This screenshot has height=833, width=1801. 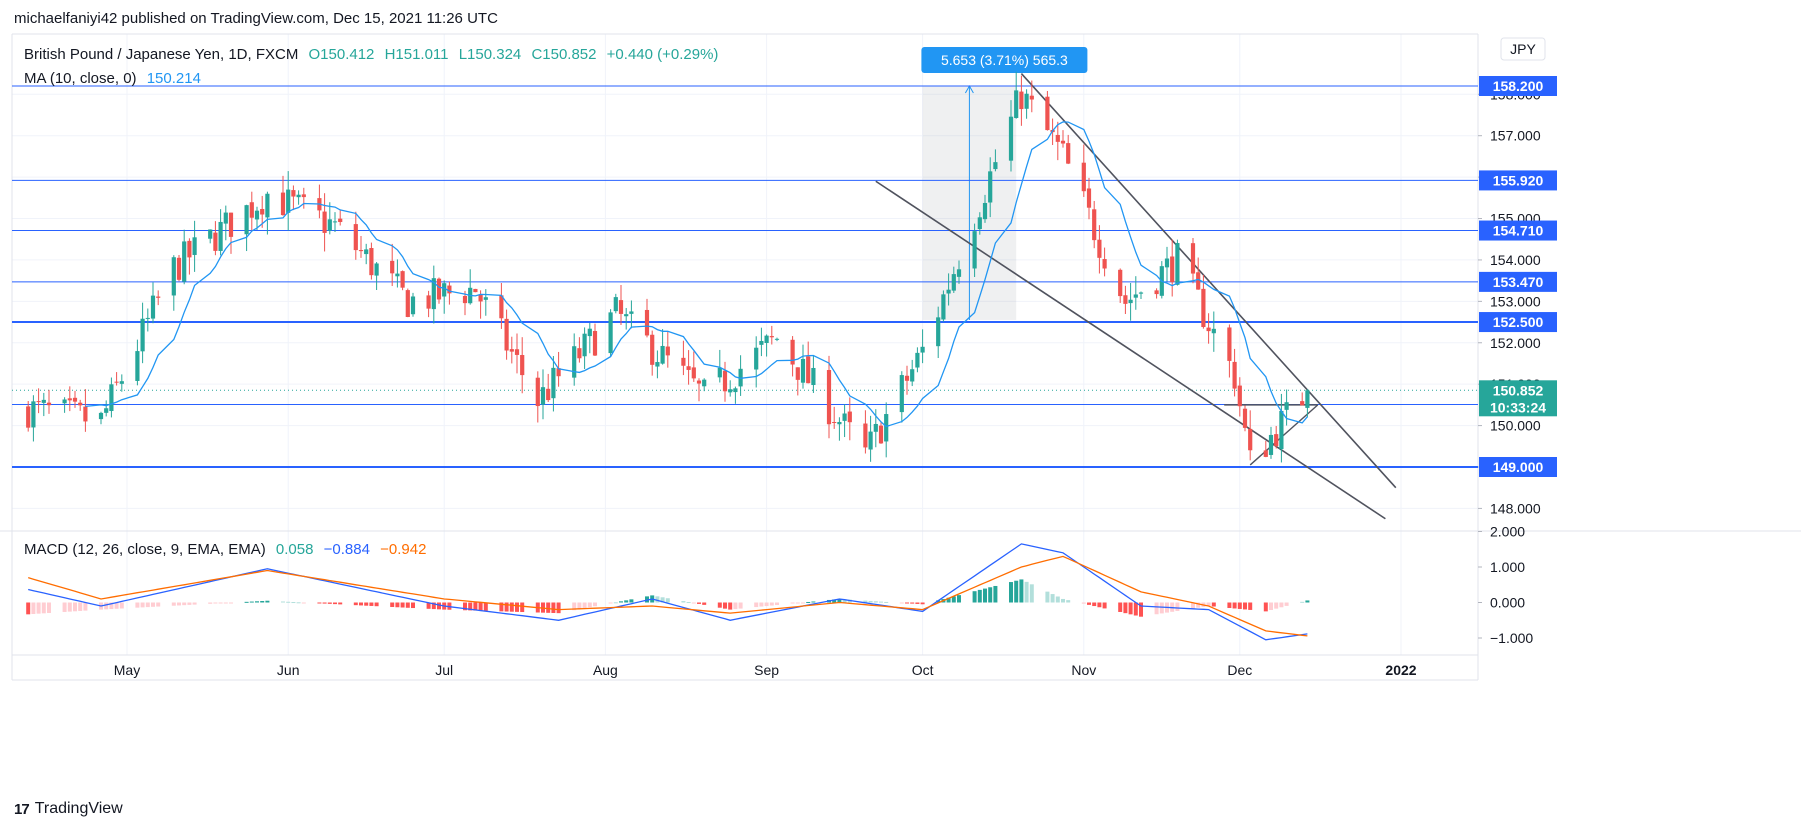 I want to click on macd-label: MACD (12, 26, close, 9, EMA, EMA), so click(x=145, y=549).